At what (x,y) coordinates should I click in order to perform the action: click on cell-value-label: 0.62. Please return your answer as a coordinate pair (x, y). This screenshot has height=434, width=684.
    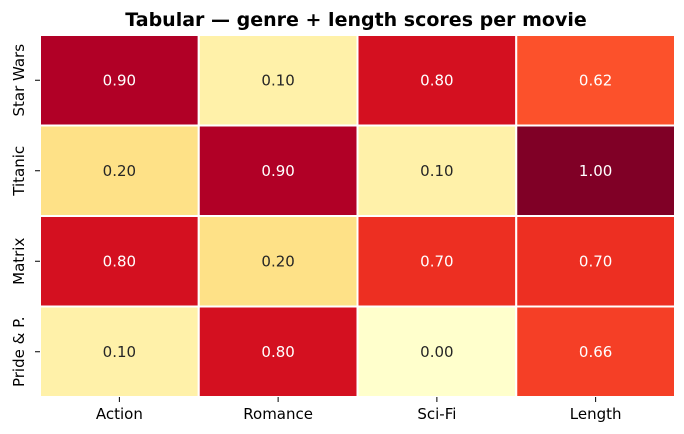
    Looking at the image, I should click on (595, 80).